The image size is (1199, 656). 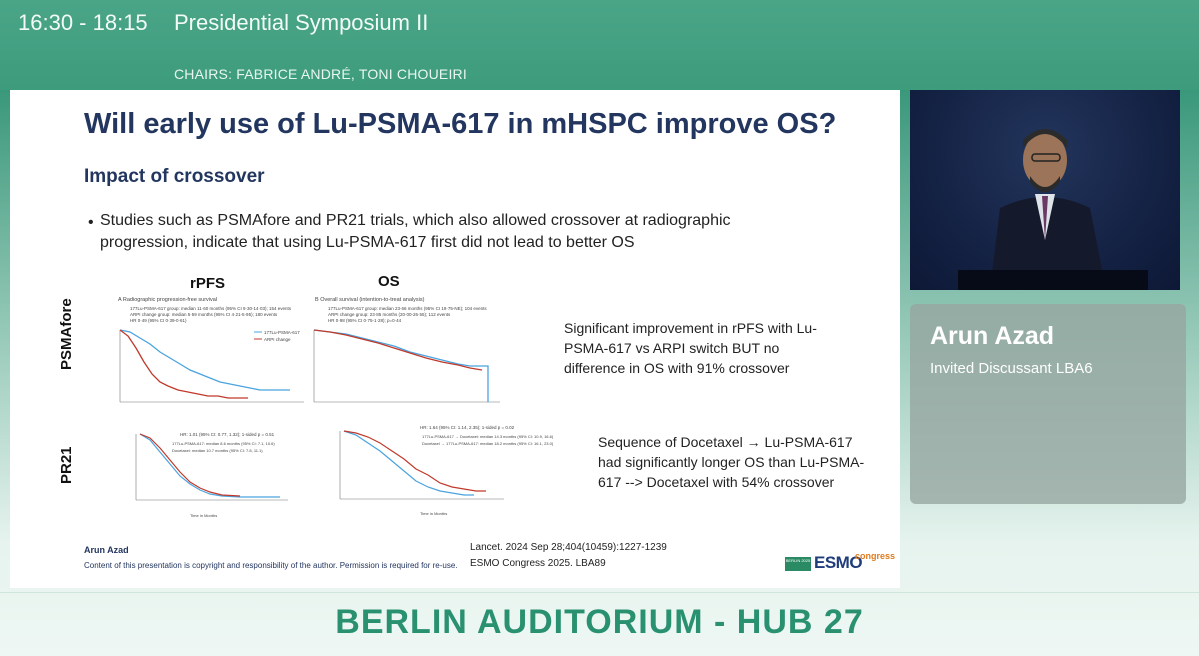 I want to click on km-plot-pr21-os, so click(x=410, y=470).